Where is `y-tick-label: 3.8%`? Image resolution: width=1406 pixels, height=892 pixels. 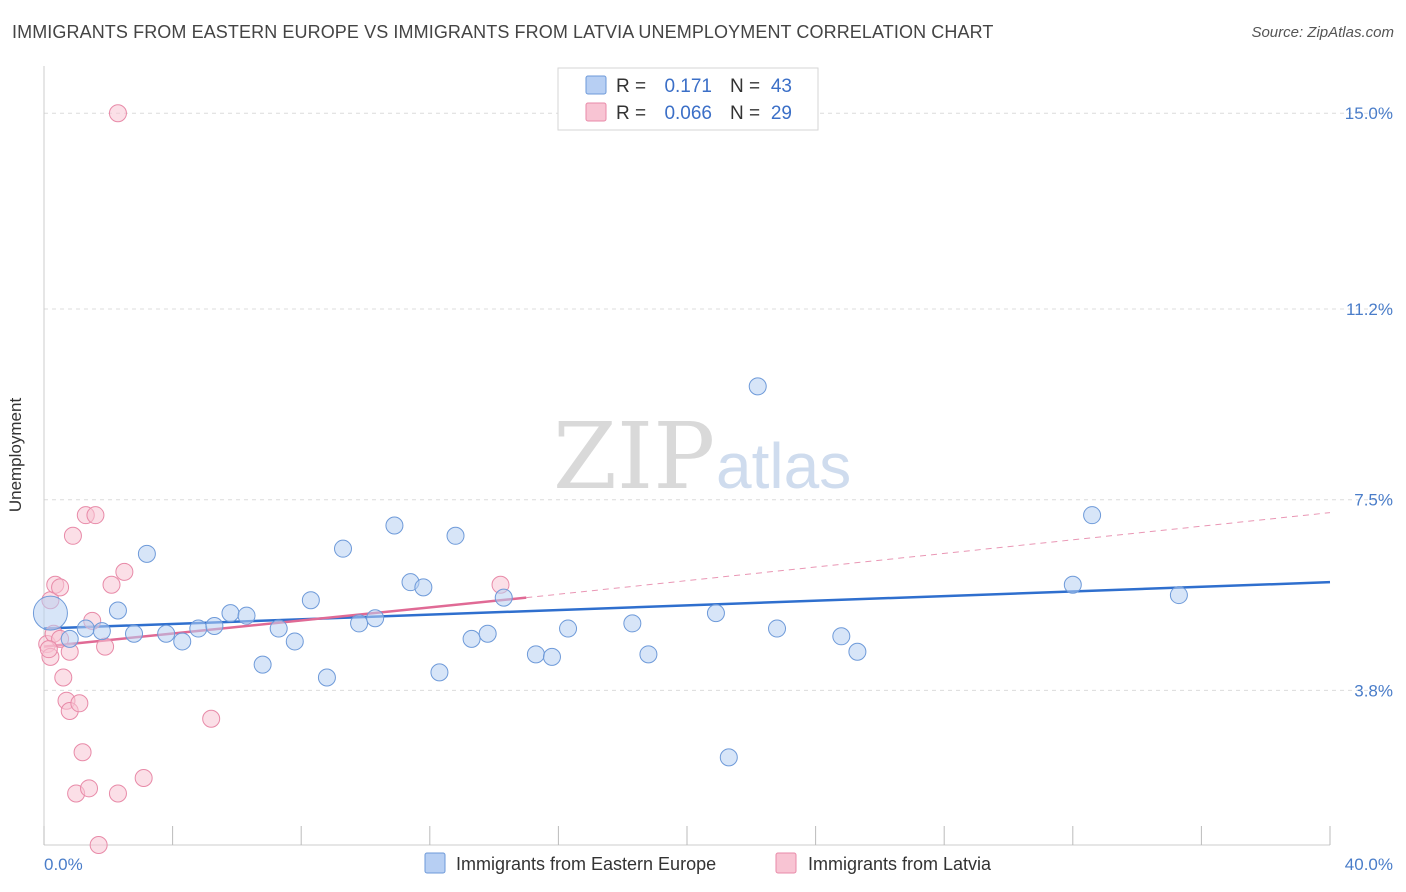
y-tick-label: 3.8% is located at coordinates (1373, 690).